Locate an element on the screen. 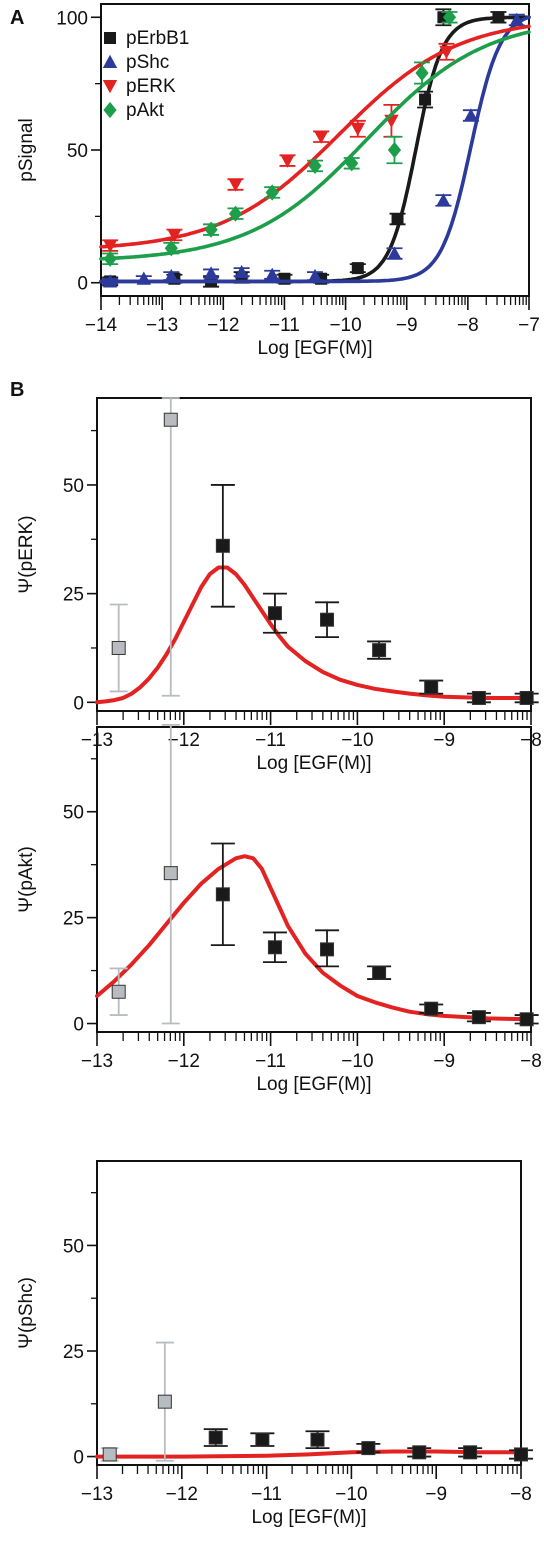  error-bar is located at coordinates (170, 547).